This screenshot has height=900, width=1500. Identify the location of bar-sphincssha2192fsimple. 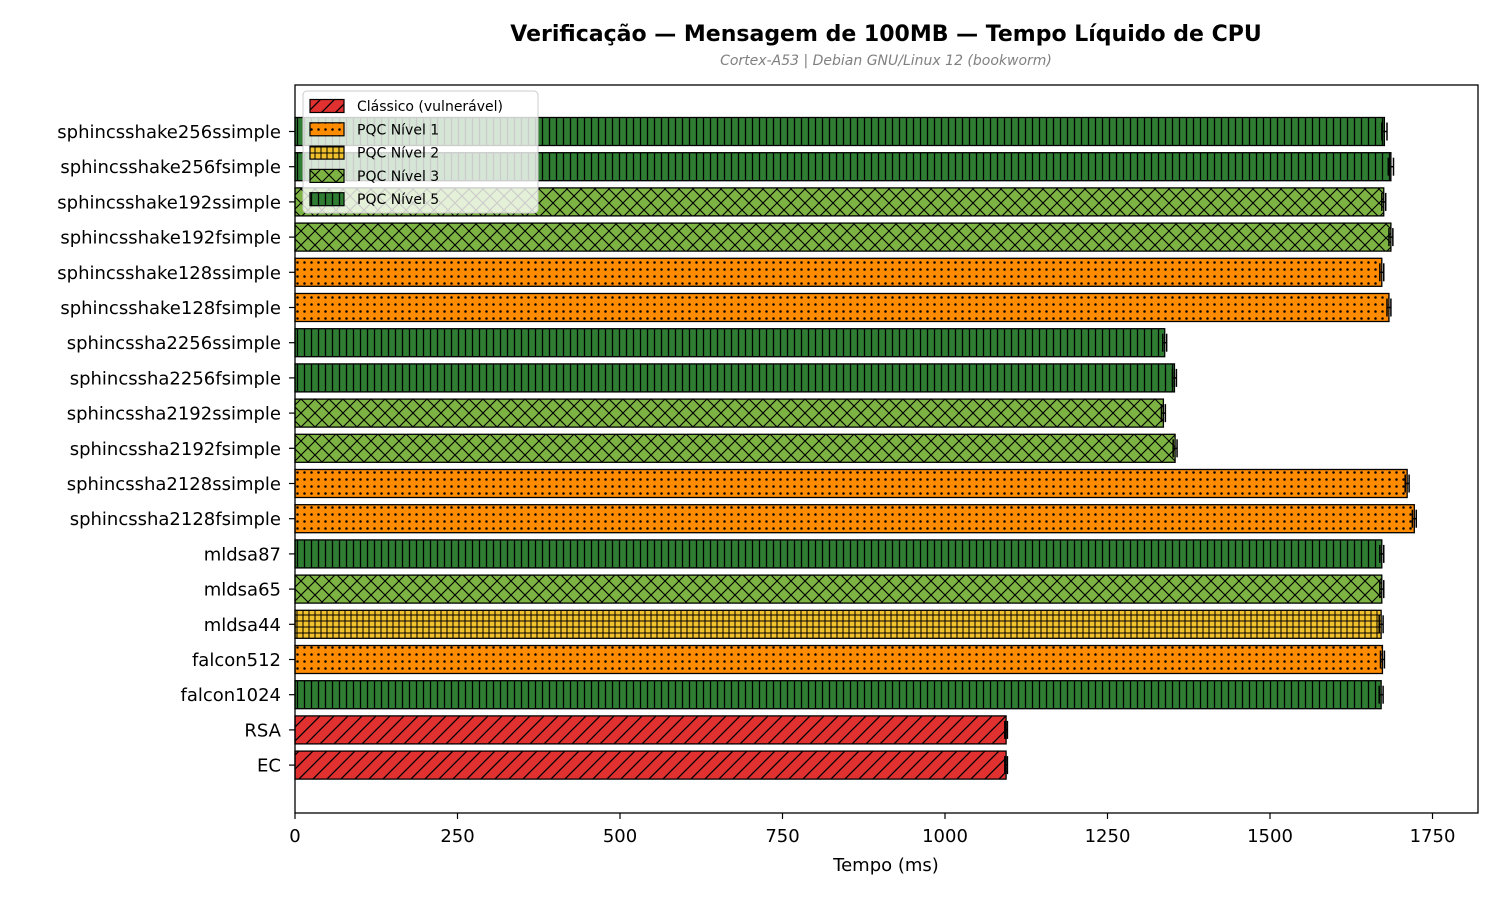
(735, 448).